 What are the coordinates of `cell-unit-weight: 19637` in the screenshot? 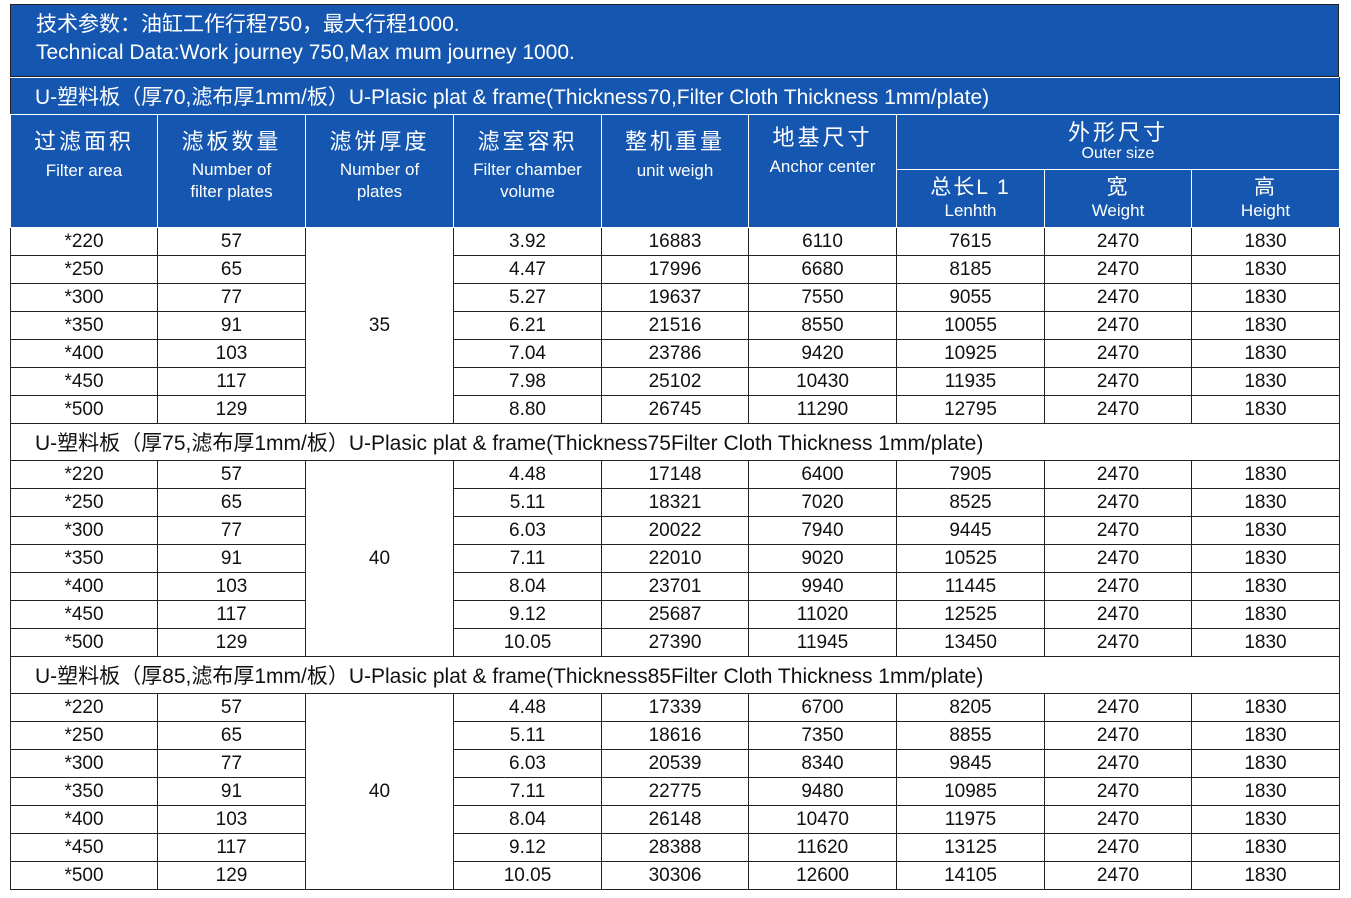 It's located at (675, 297).